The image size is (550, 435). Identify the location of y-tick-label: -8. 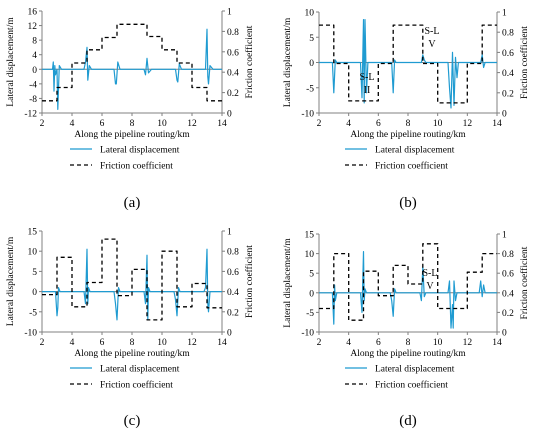
(33, 100).